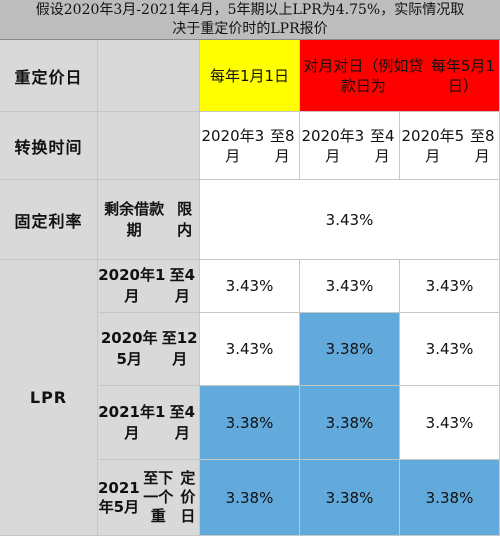 The height and width of the screenshot is (536, 500). What do you see at coordinates (49, 398) in the screenshot?
I see `row-label-lpr: LPR` at bounding box center [49, 398].